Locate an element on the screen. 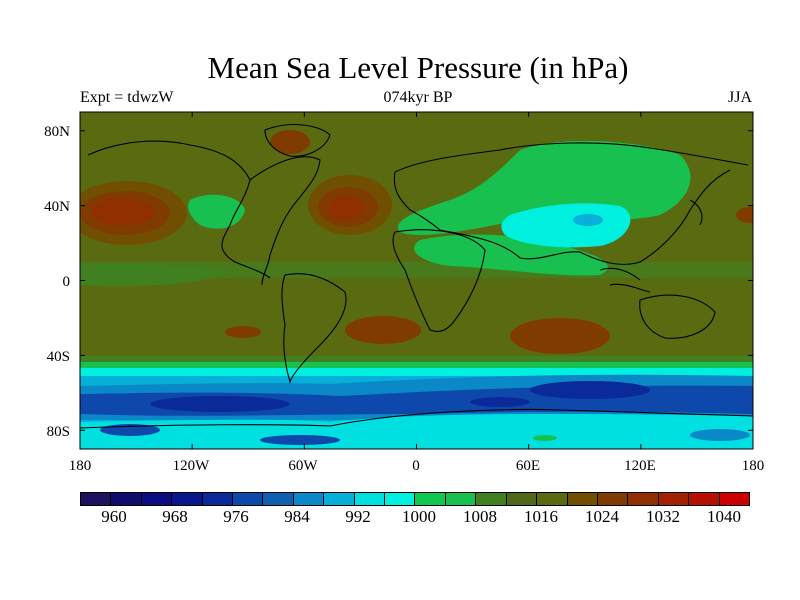 This screenshot has height=600, width=800. experiment-label: Expt = tdwzW is located at coordinates (127, 97).